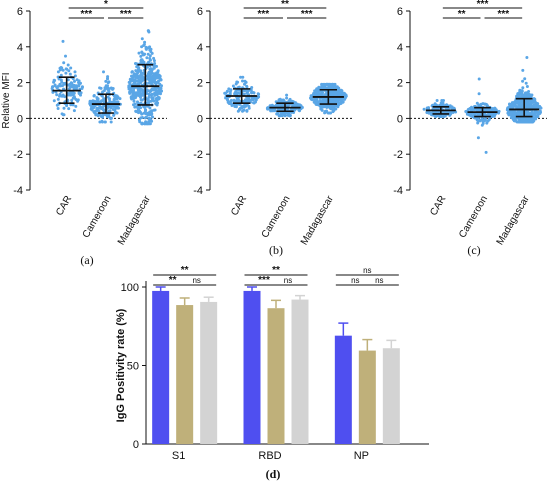  Describe the element at coordinates (473, 250) in the screenshot. I see `panel-label: (c)` at that location.